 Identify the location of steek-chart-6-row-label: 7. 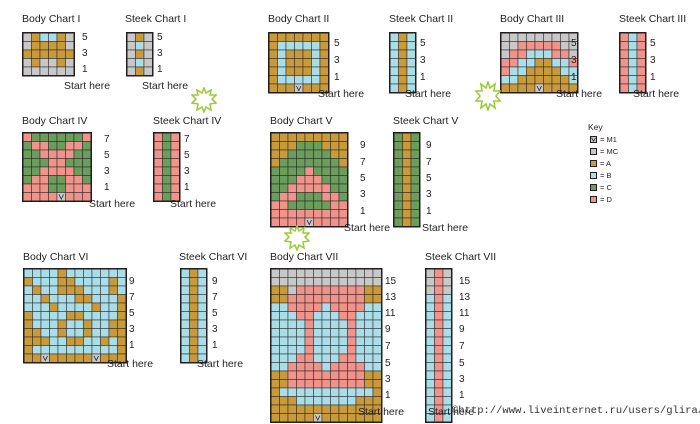
(215, 297).